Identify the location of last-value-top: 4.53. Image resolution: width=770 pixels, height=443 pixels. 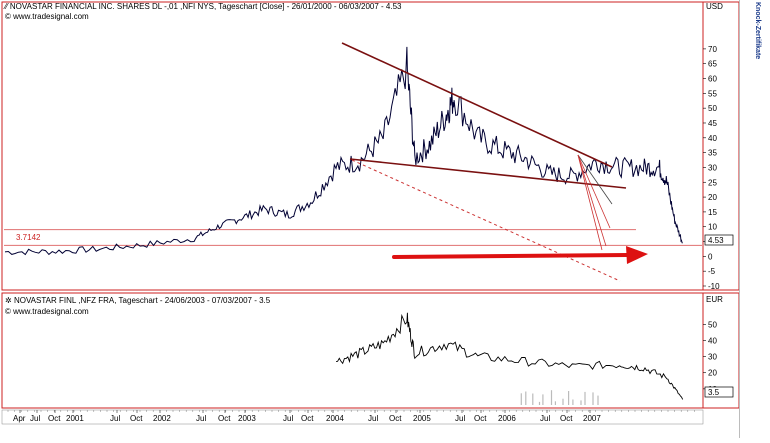
(716, 240).